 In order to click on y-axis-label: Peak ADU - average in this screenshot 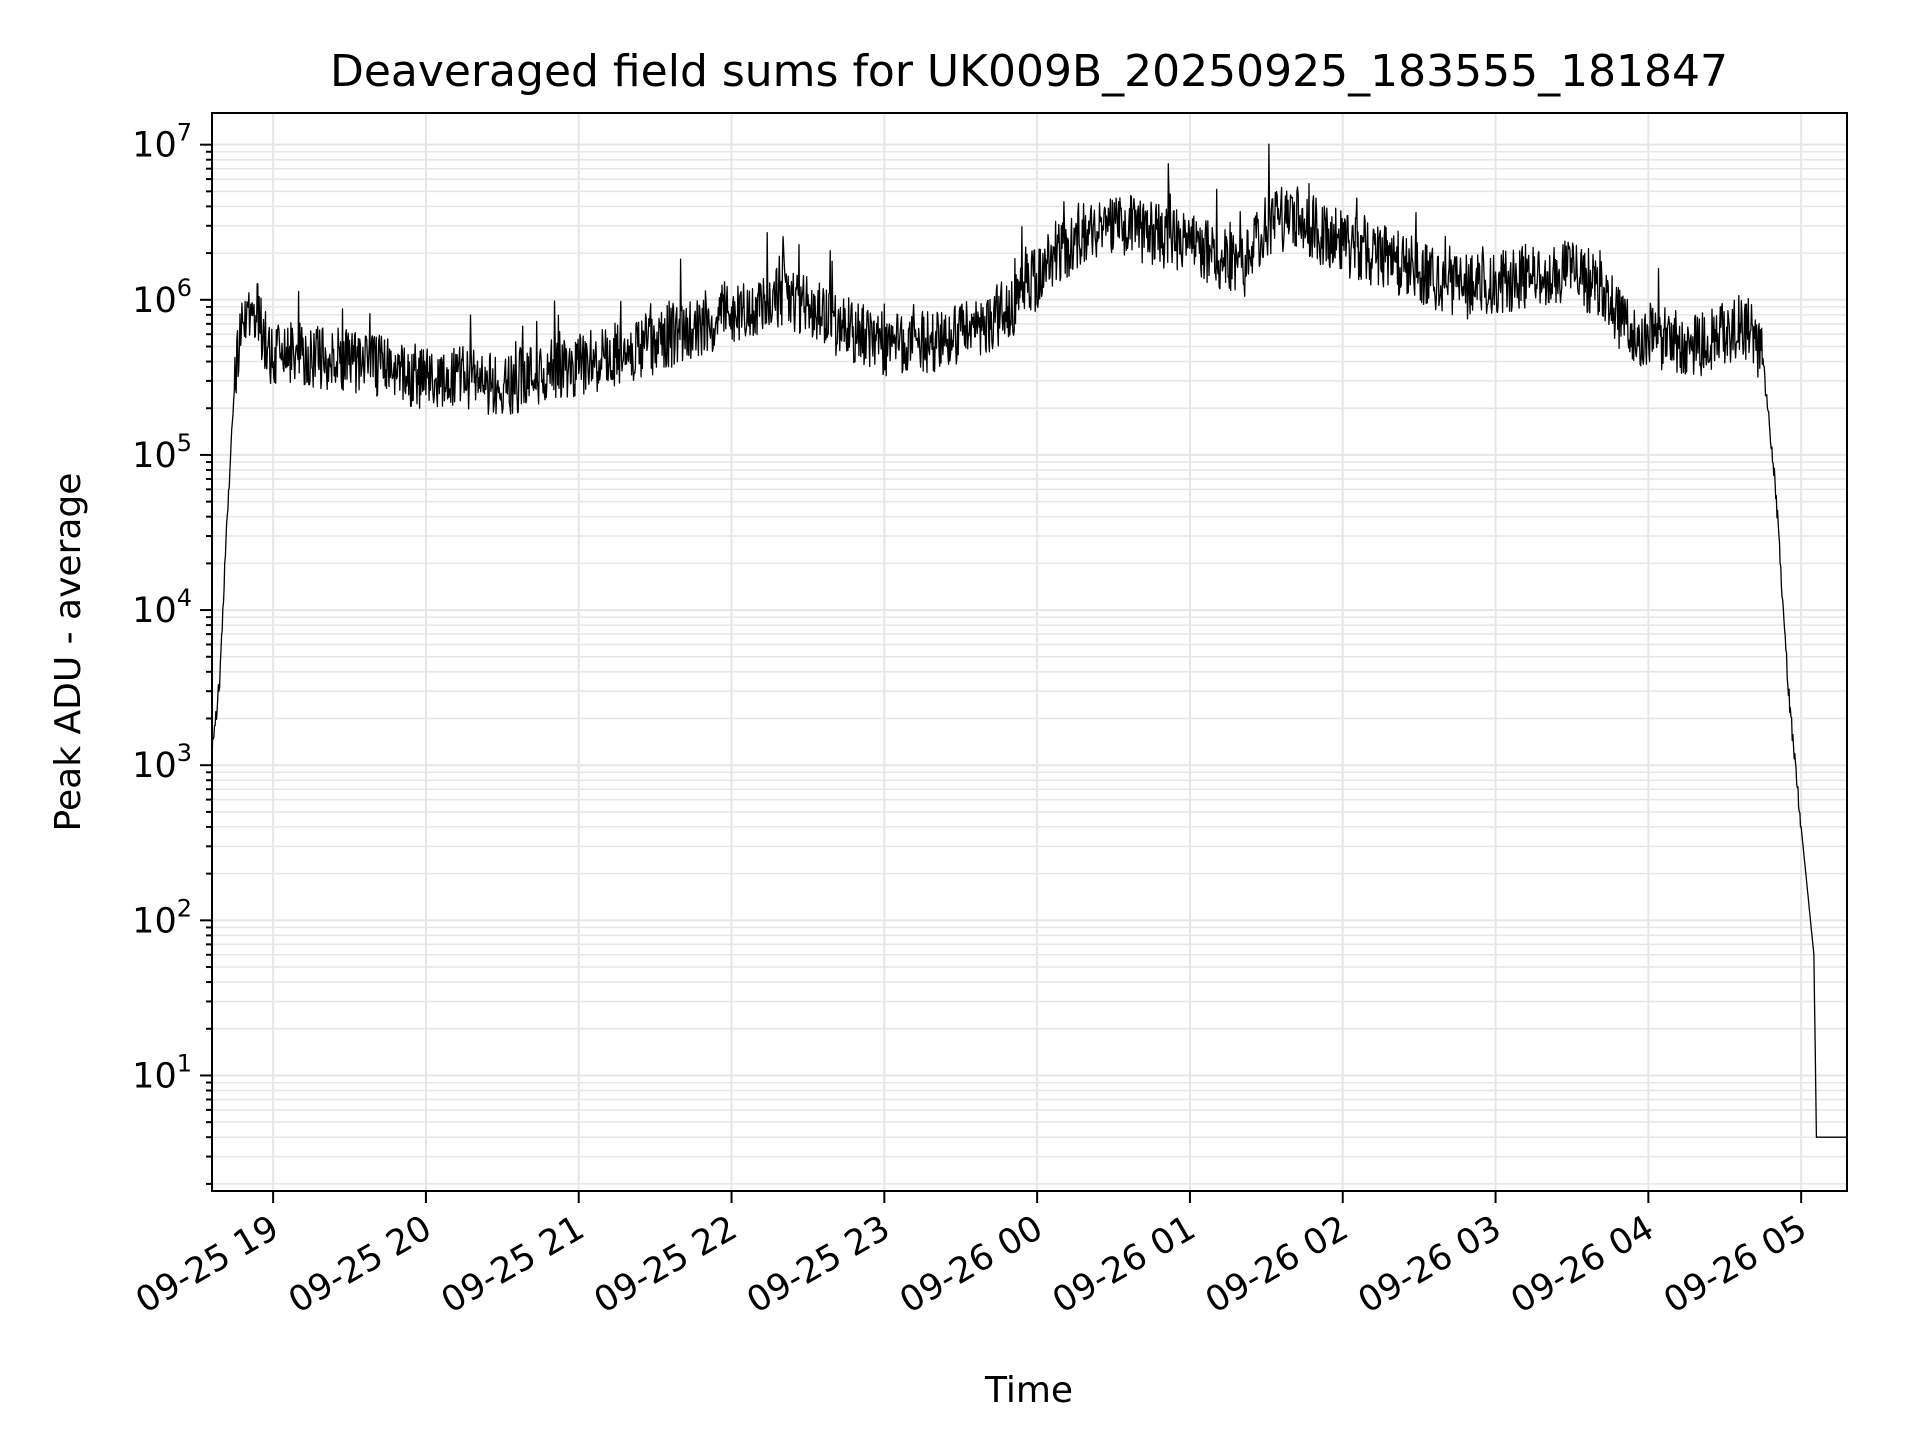, I will do `click(68, 652)`.